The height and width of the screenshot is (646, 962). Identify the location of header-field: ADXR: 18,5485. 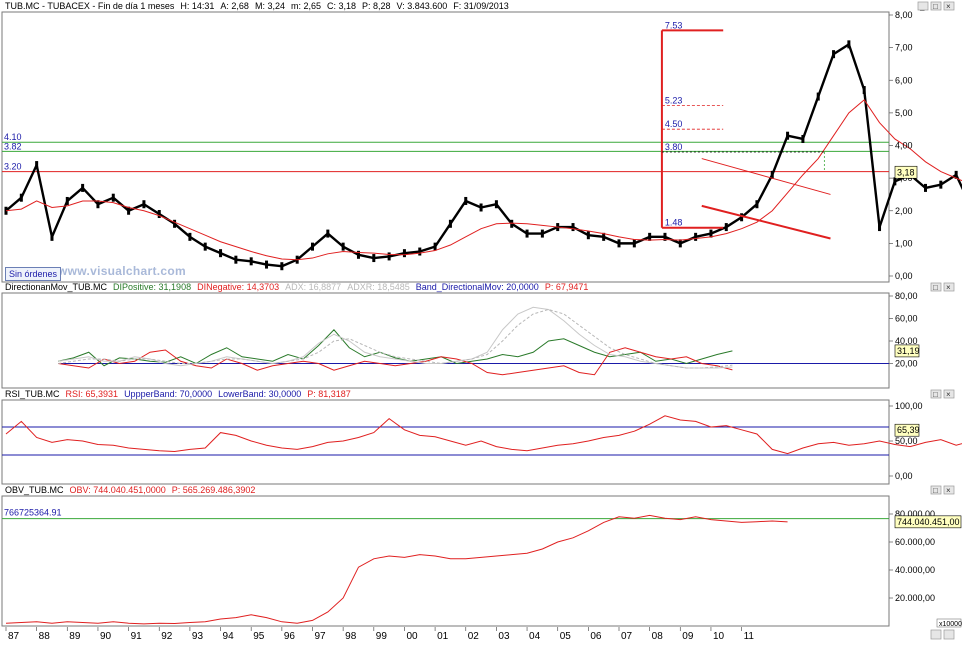
(378, 287).